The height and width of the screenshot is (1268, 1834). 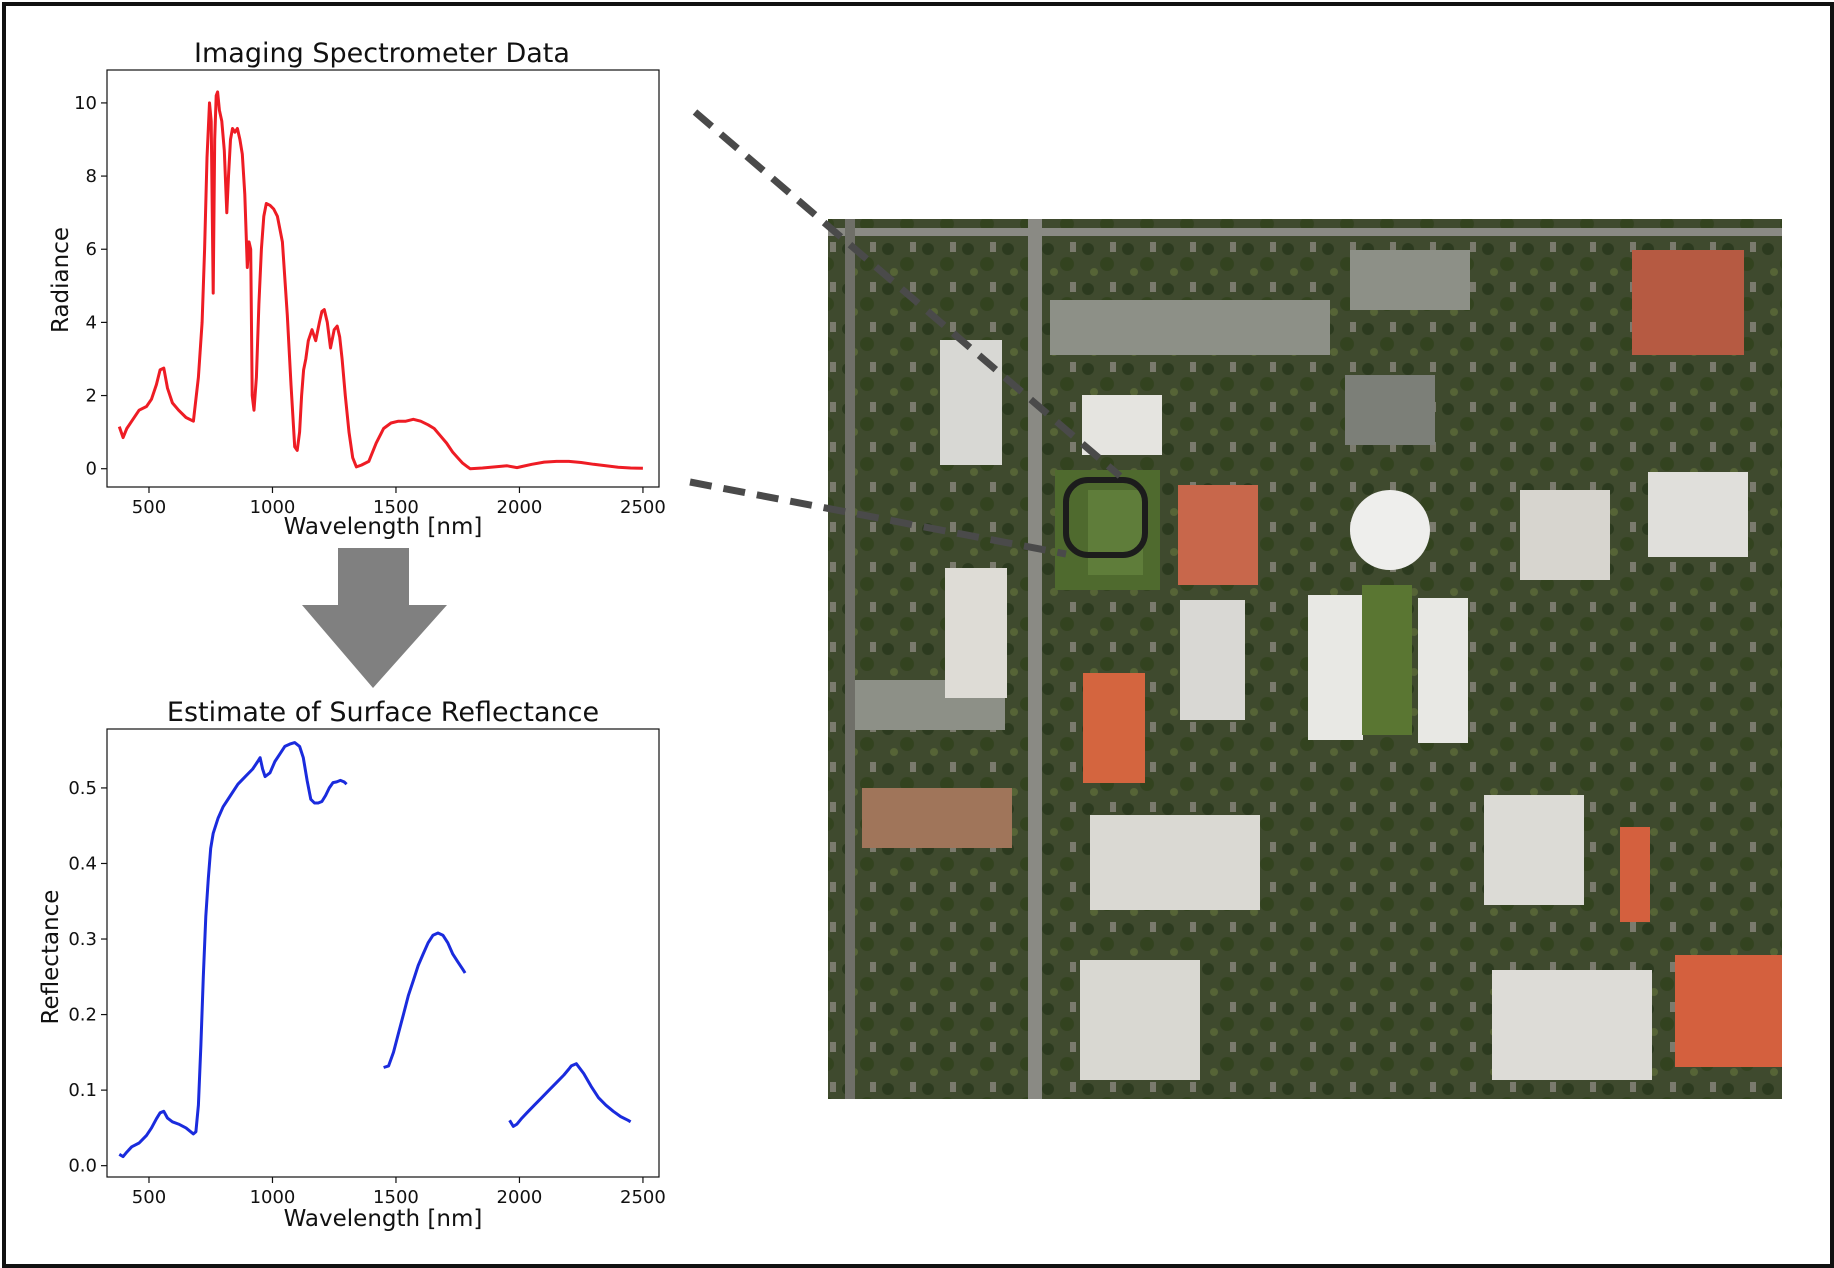 I want to click on y-tick-label: 6, so click(x=91, y=249).